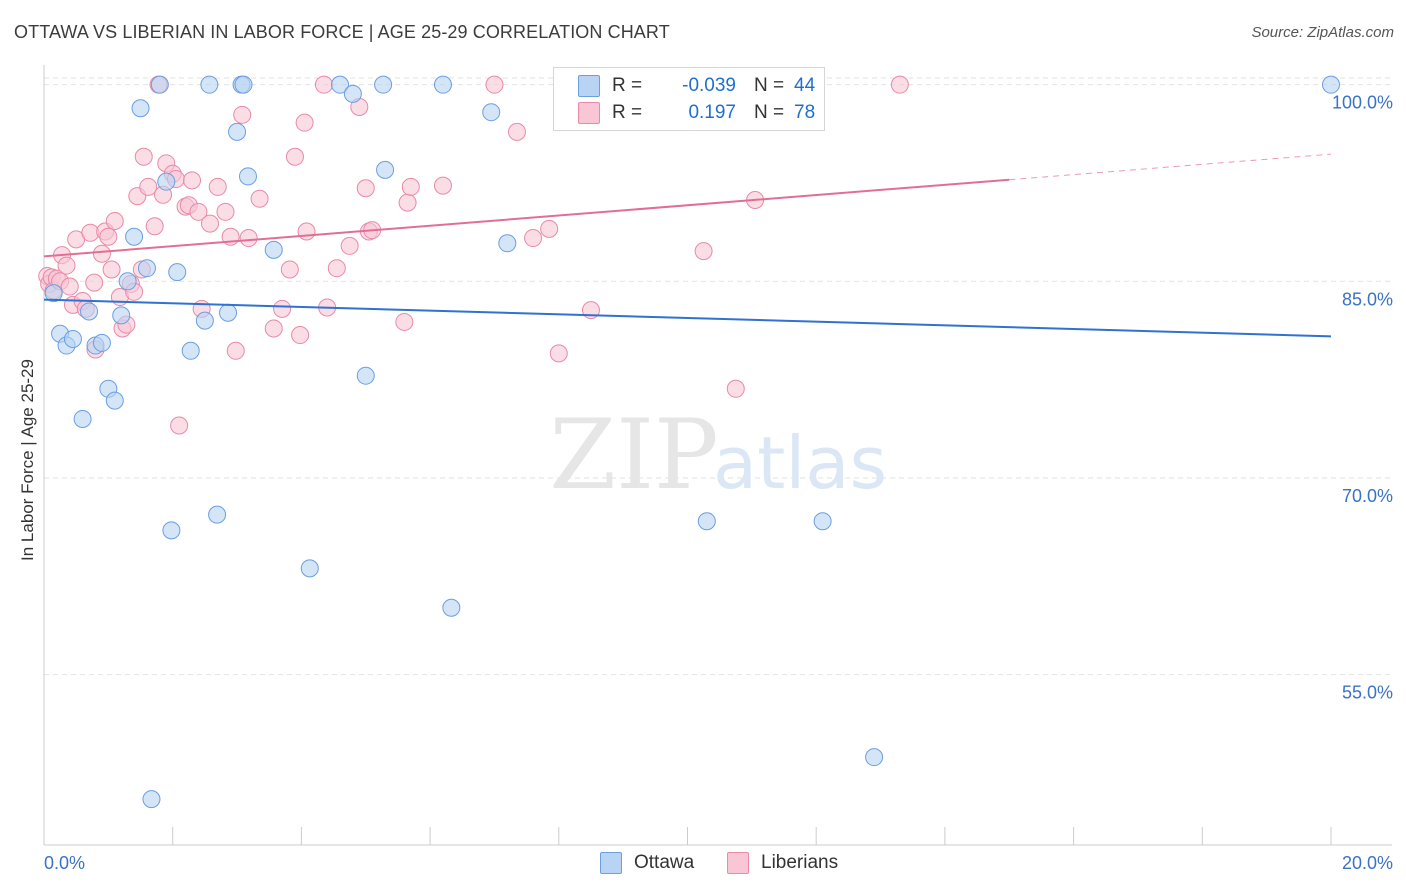 Image resolution: width=1406 pixels, height=892 pixels. Describe the element at coordinates (589, 86) in the screenshot. I see `ottawa-swatch` at that location.